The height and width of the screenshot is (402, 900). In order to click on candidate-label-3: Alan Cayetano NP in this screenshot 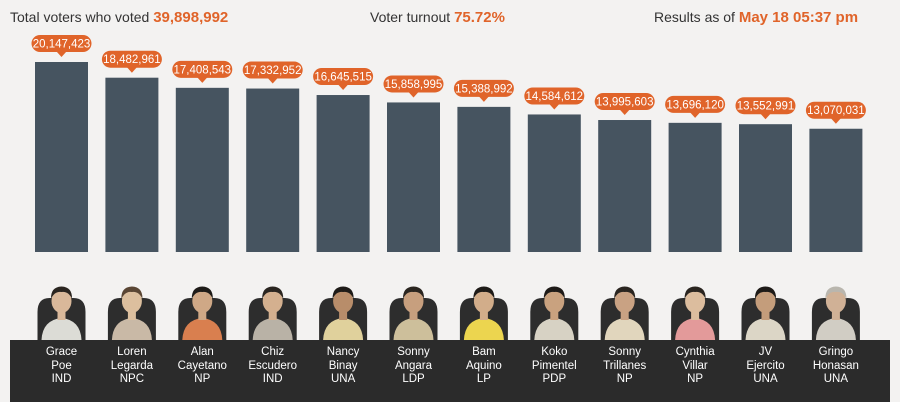, I will do `click(202, 363)`.